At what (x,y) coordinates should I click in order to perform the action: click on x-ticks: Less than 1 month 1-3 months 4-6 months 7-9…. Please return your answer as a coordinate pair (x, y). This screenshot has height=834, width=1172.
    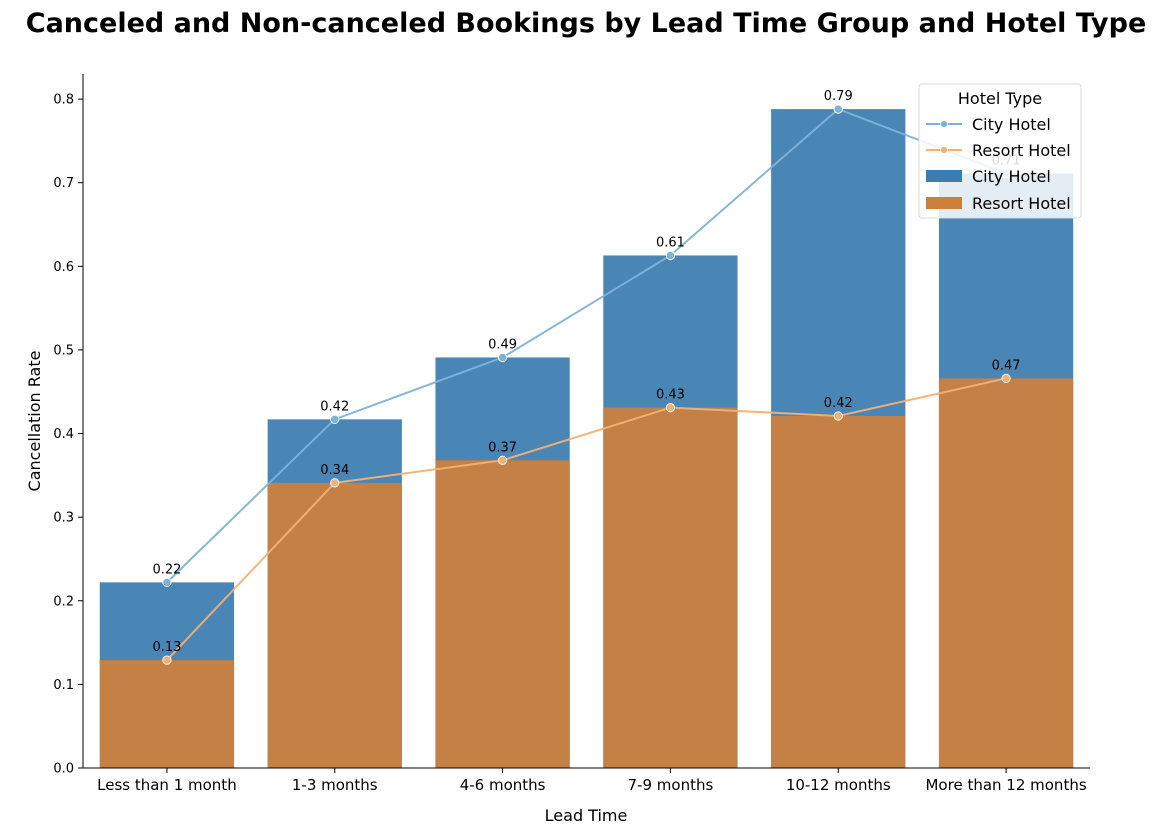
    Looking at the image, I should click on (592, 781).